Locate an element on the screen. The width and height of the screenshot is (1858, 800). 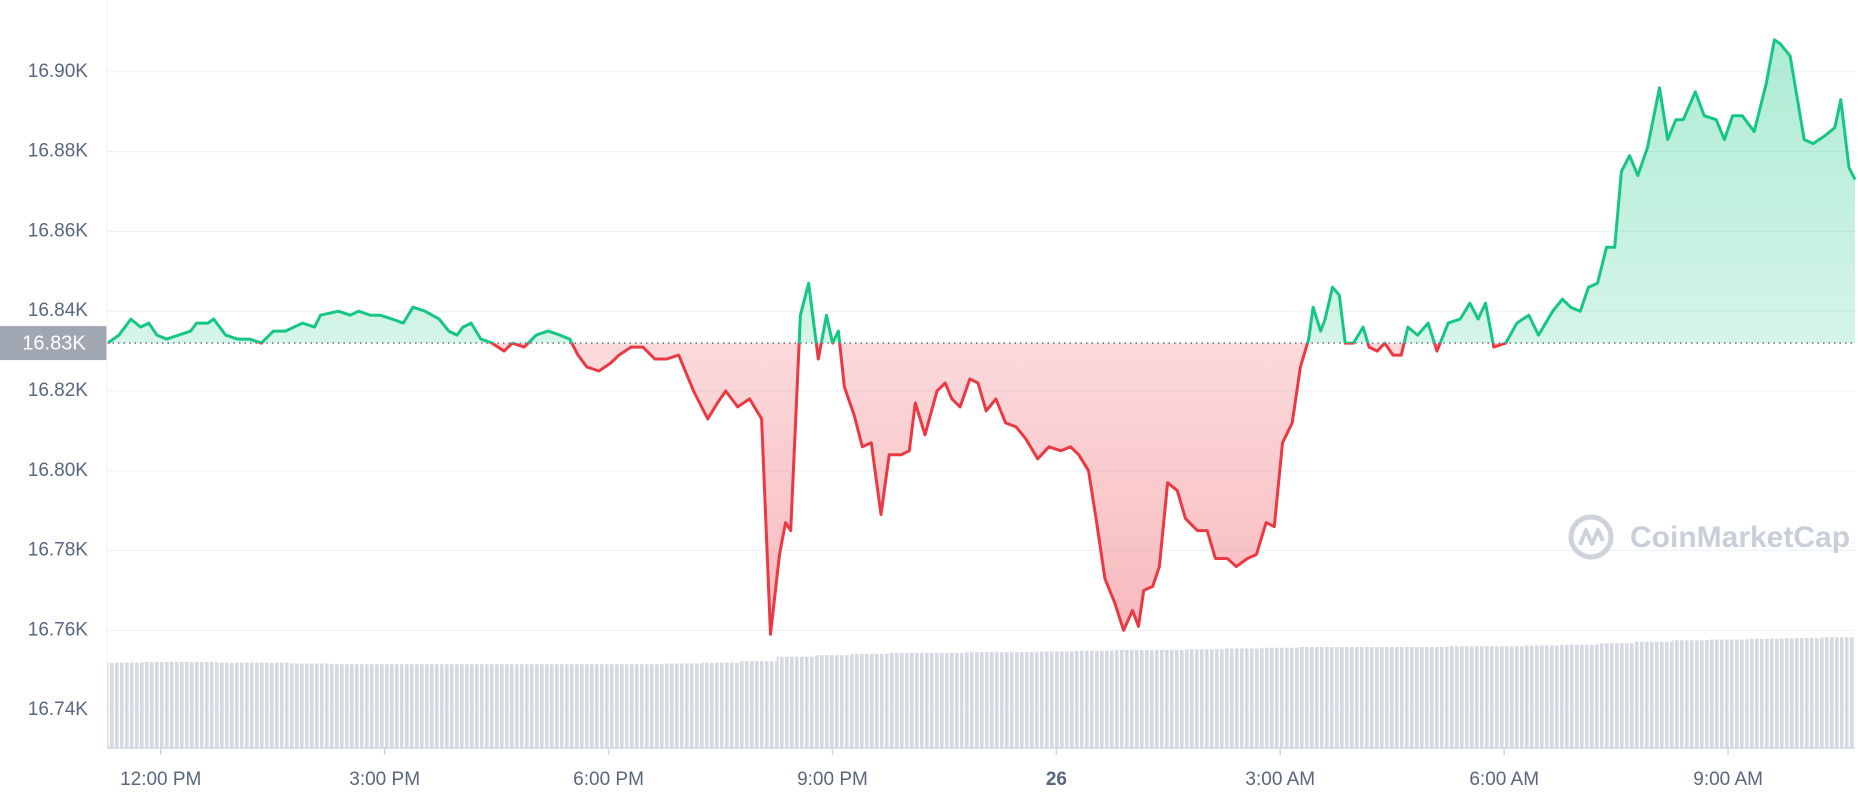
x-tick-label: 6:00 AM is located at coordinates (1504, 779).